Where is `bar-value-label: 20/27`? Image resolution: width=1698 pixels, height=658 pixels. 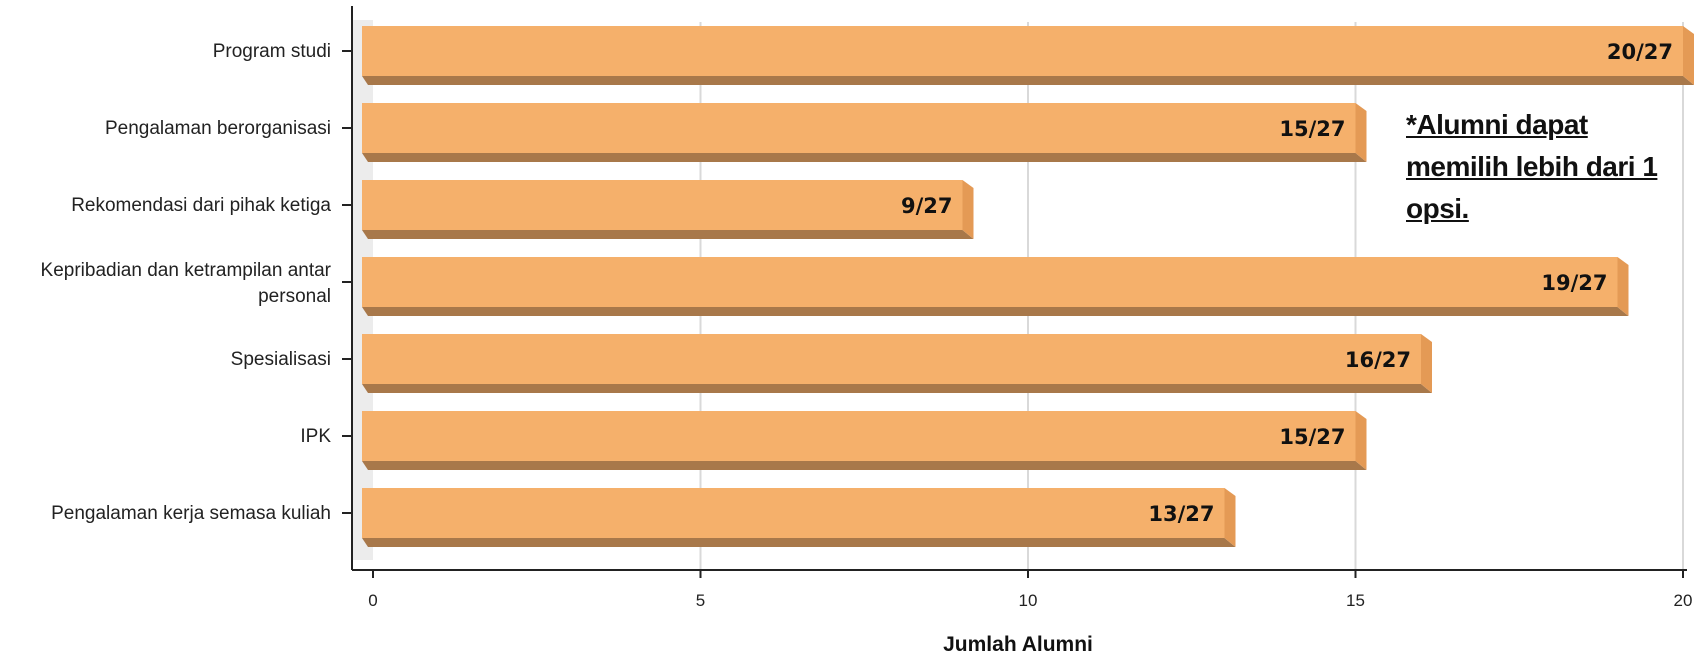
bar-value-label: 20/27 is located at coordinates (1640, 52).